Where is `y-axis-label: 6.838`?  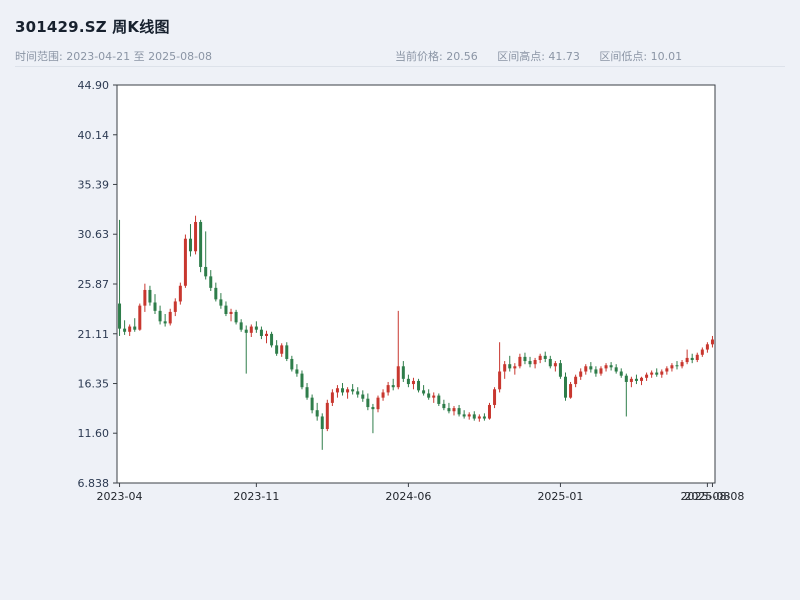 y-axis-label: 6.838 is located at coordinates (94, 483).